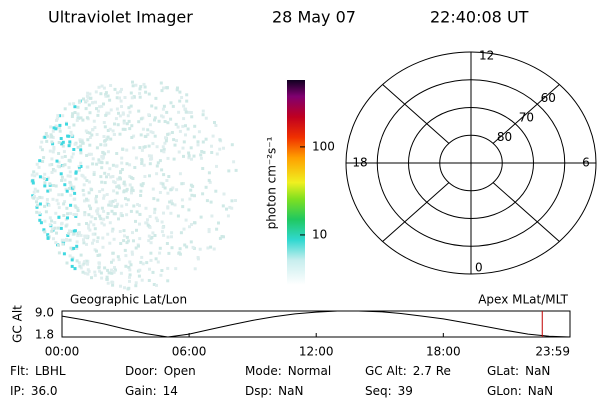 This screenshot has width=600, height=400. I want to click on info-field: Seq: 39, so click(389, 391).